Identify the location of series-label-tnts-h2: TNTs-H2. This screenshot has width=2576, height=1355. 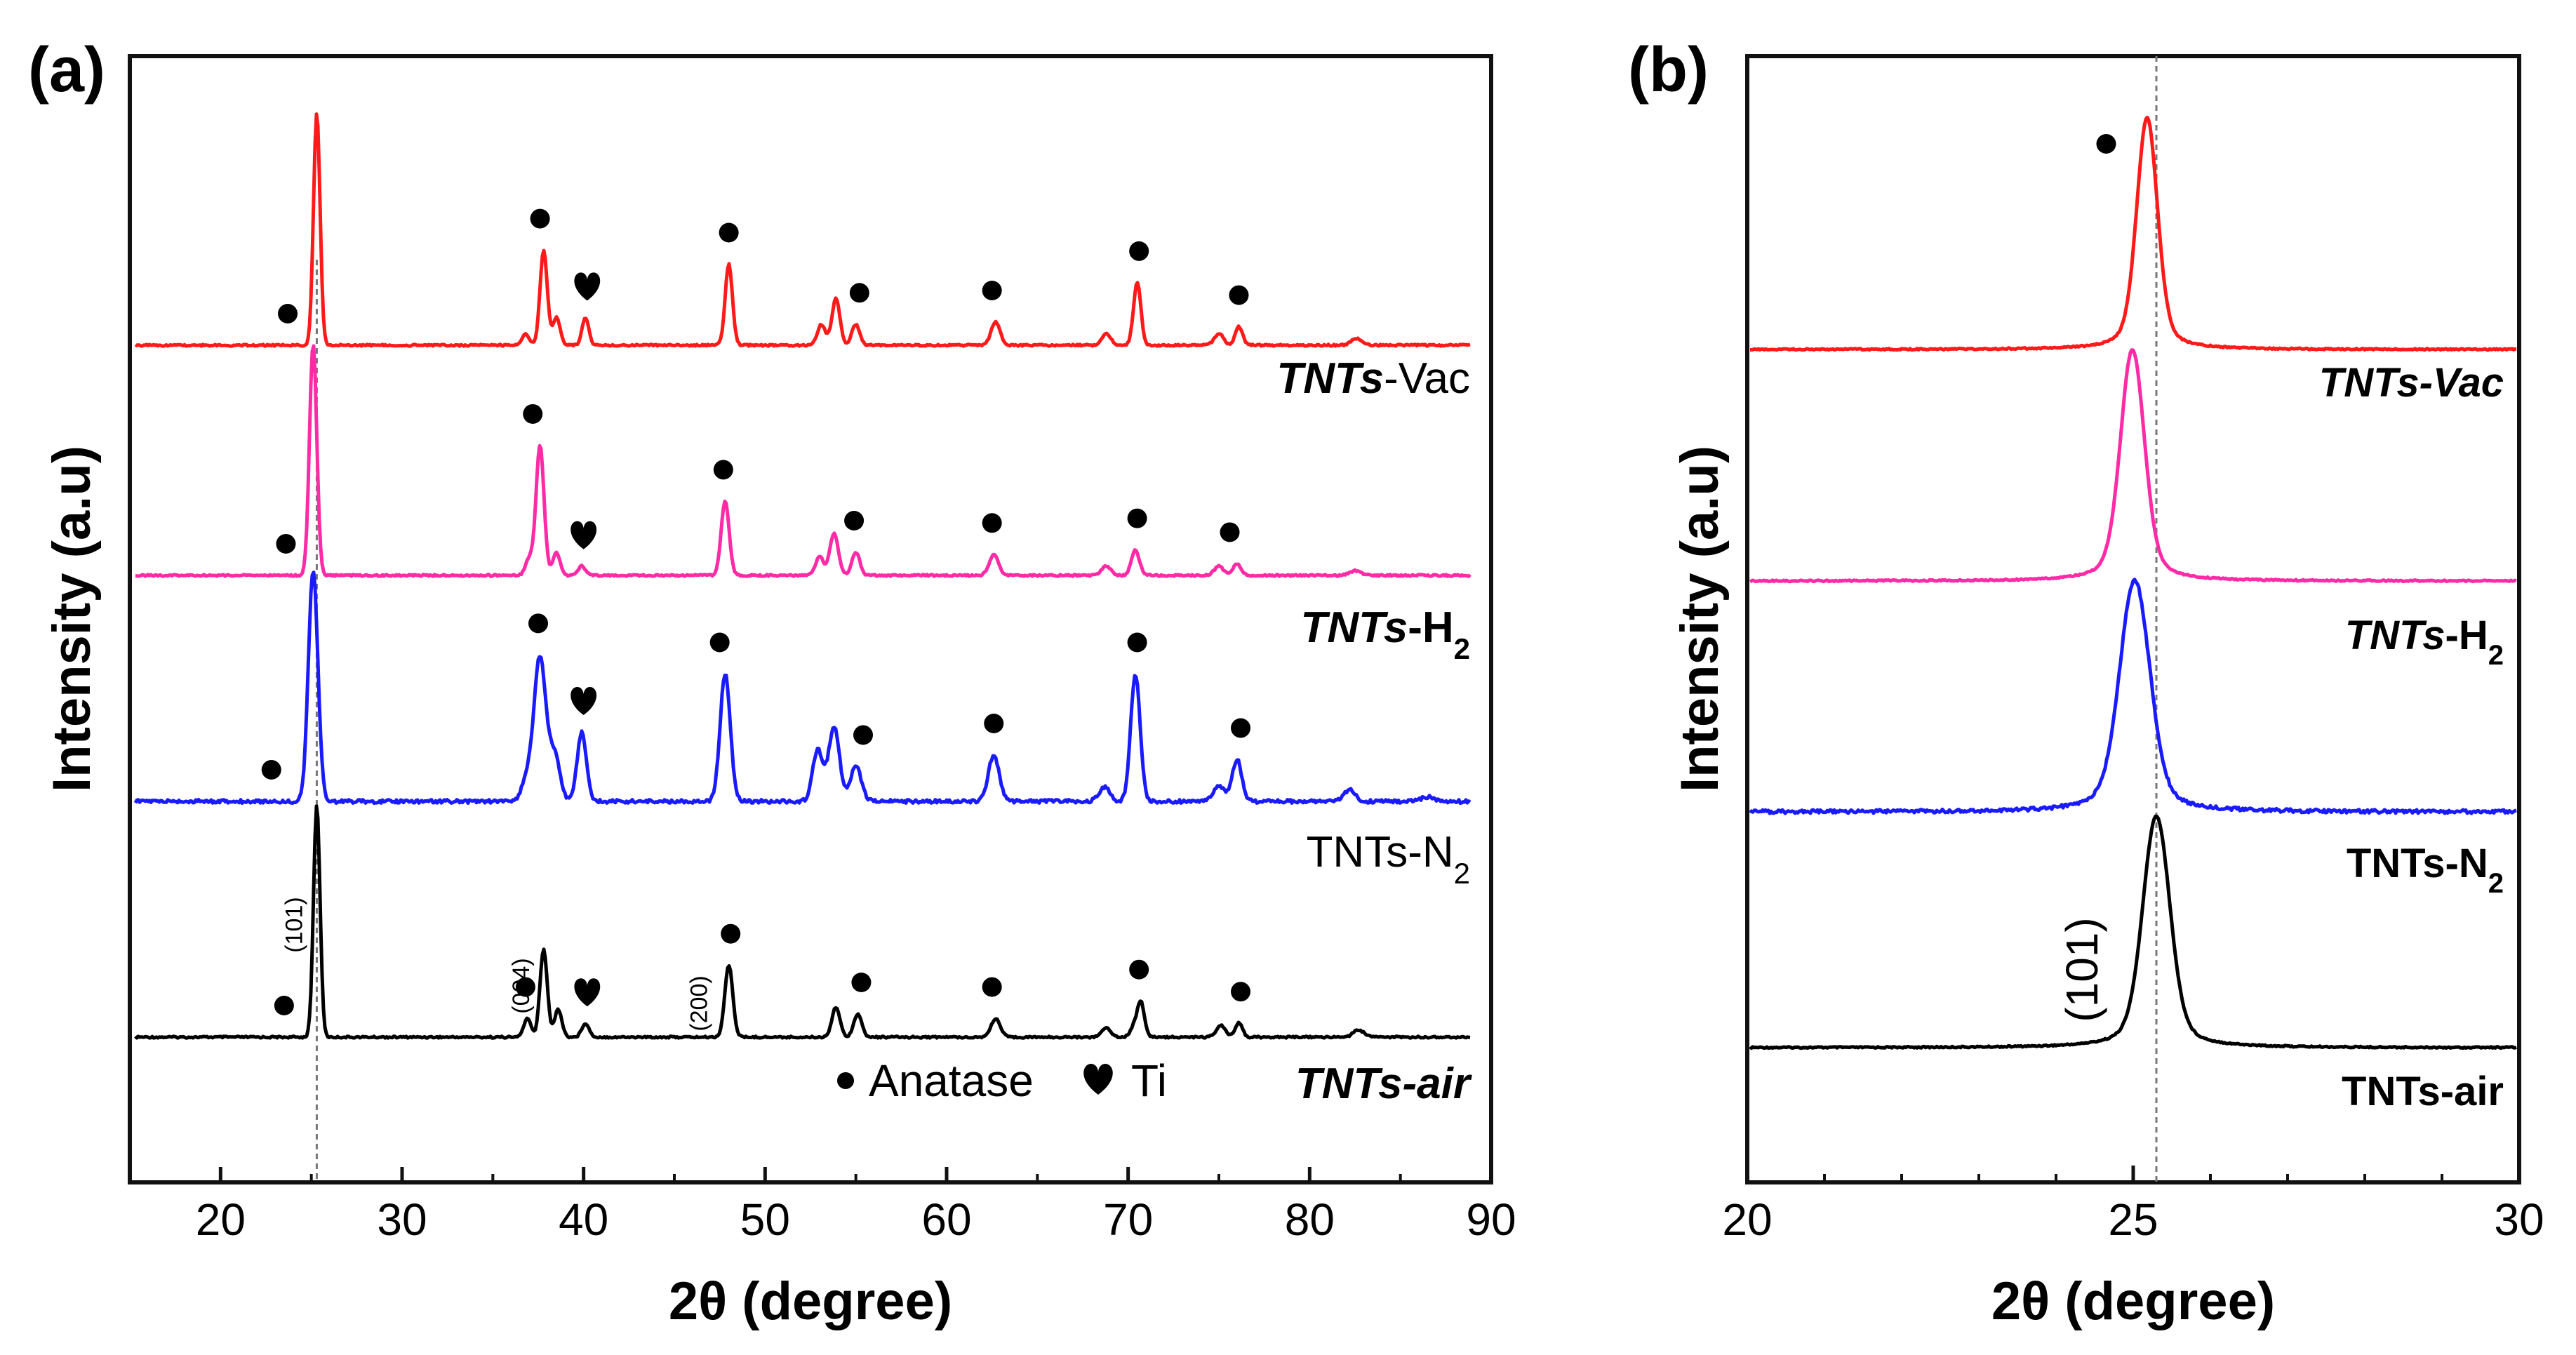
(1386, 634).